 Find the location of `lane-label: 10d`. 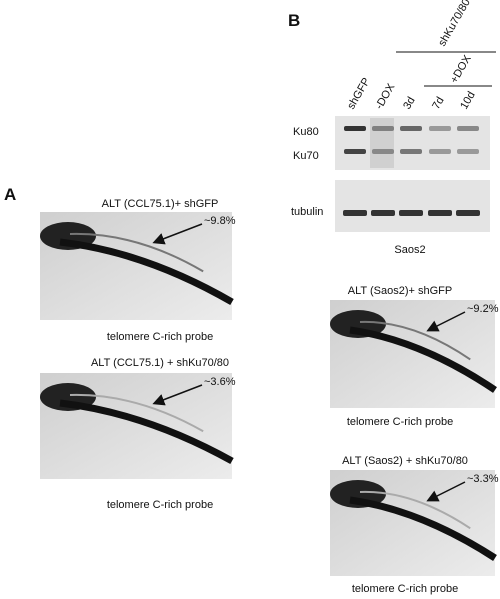

lane-label: 10d is located at coordinates (468, 101).